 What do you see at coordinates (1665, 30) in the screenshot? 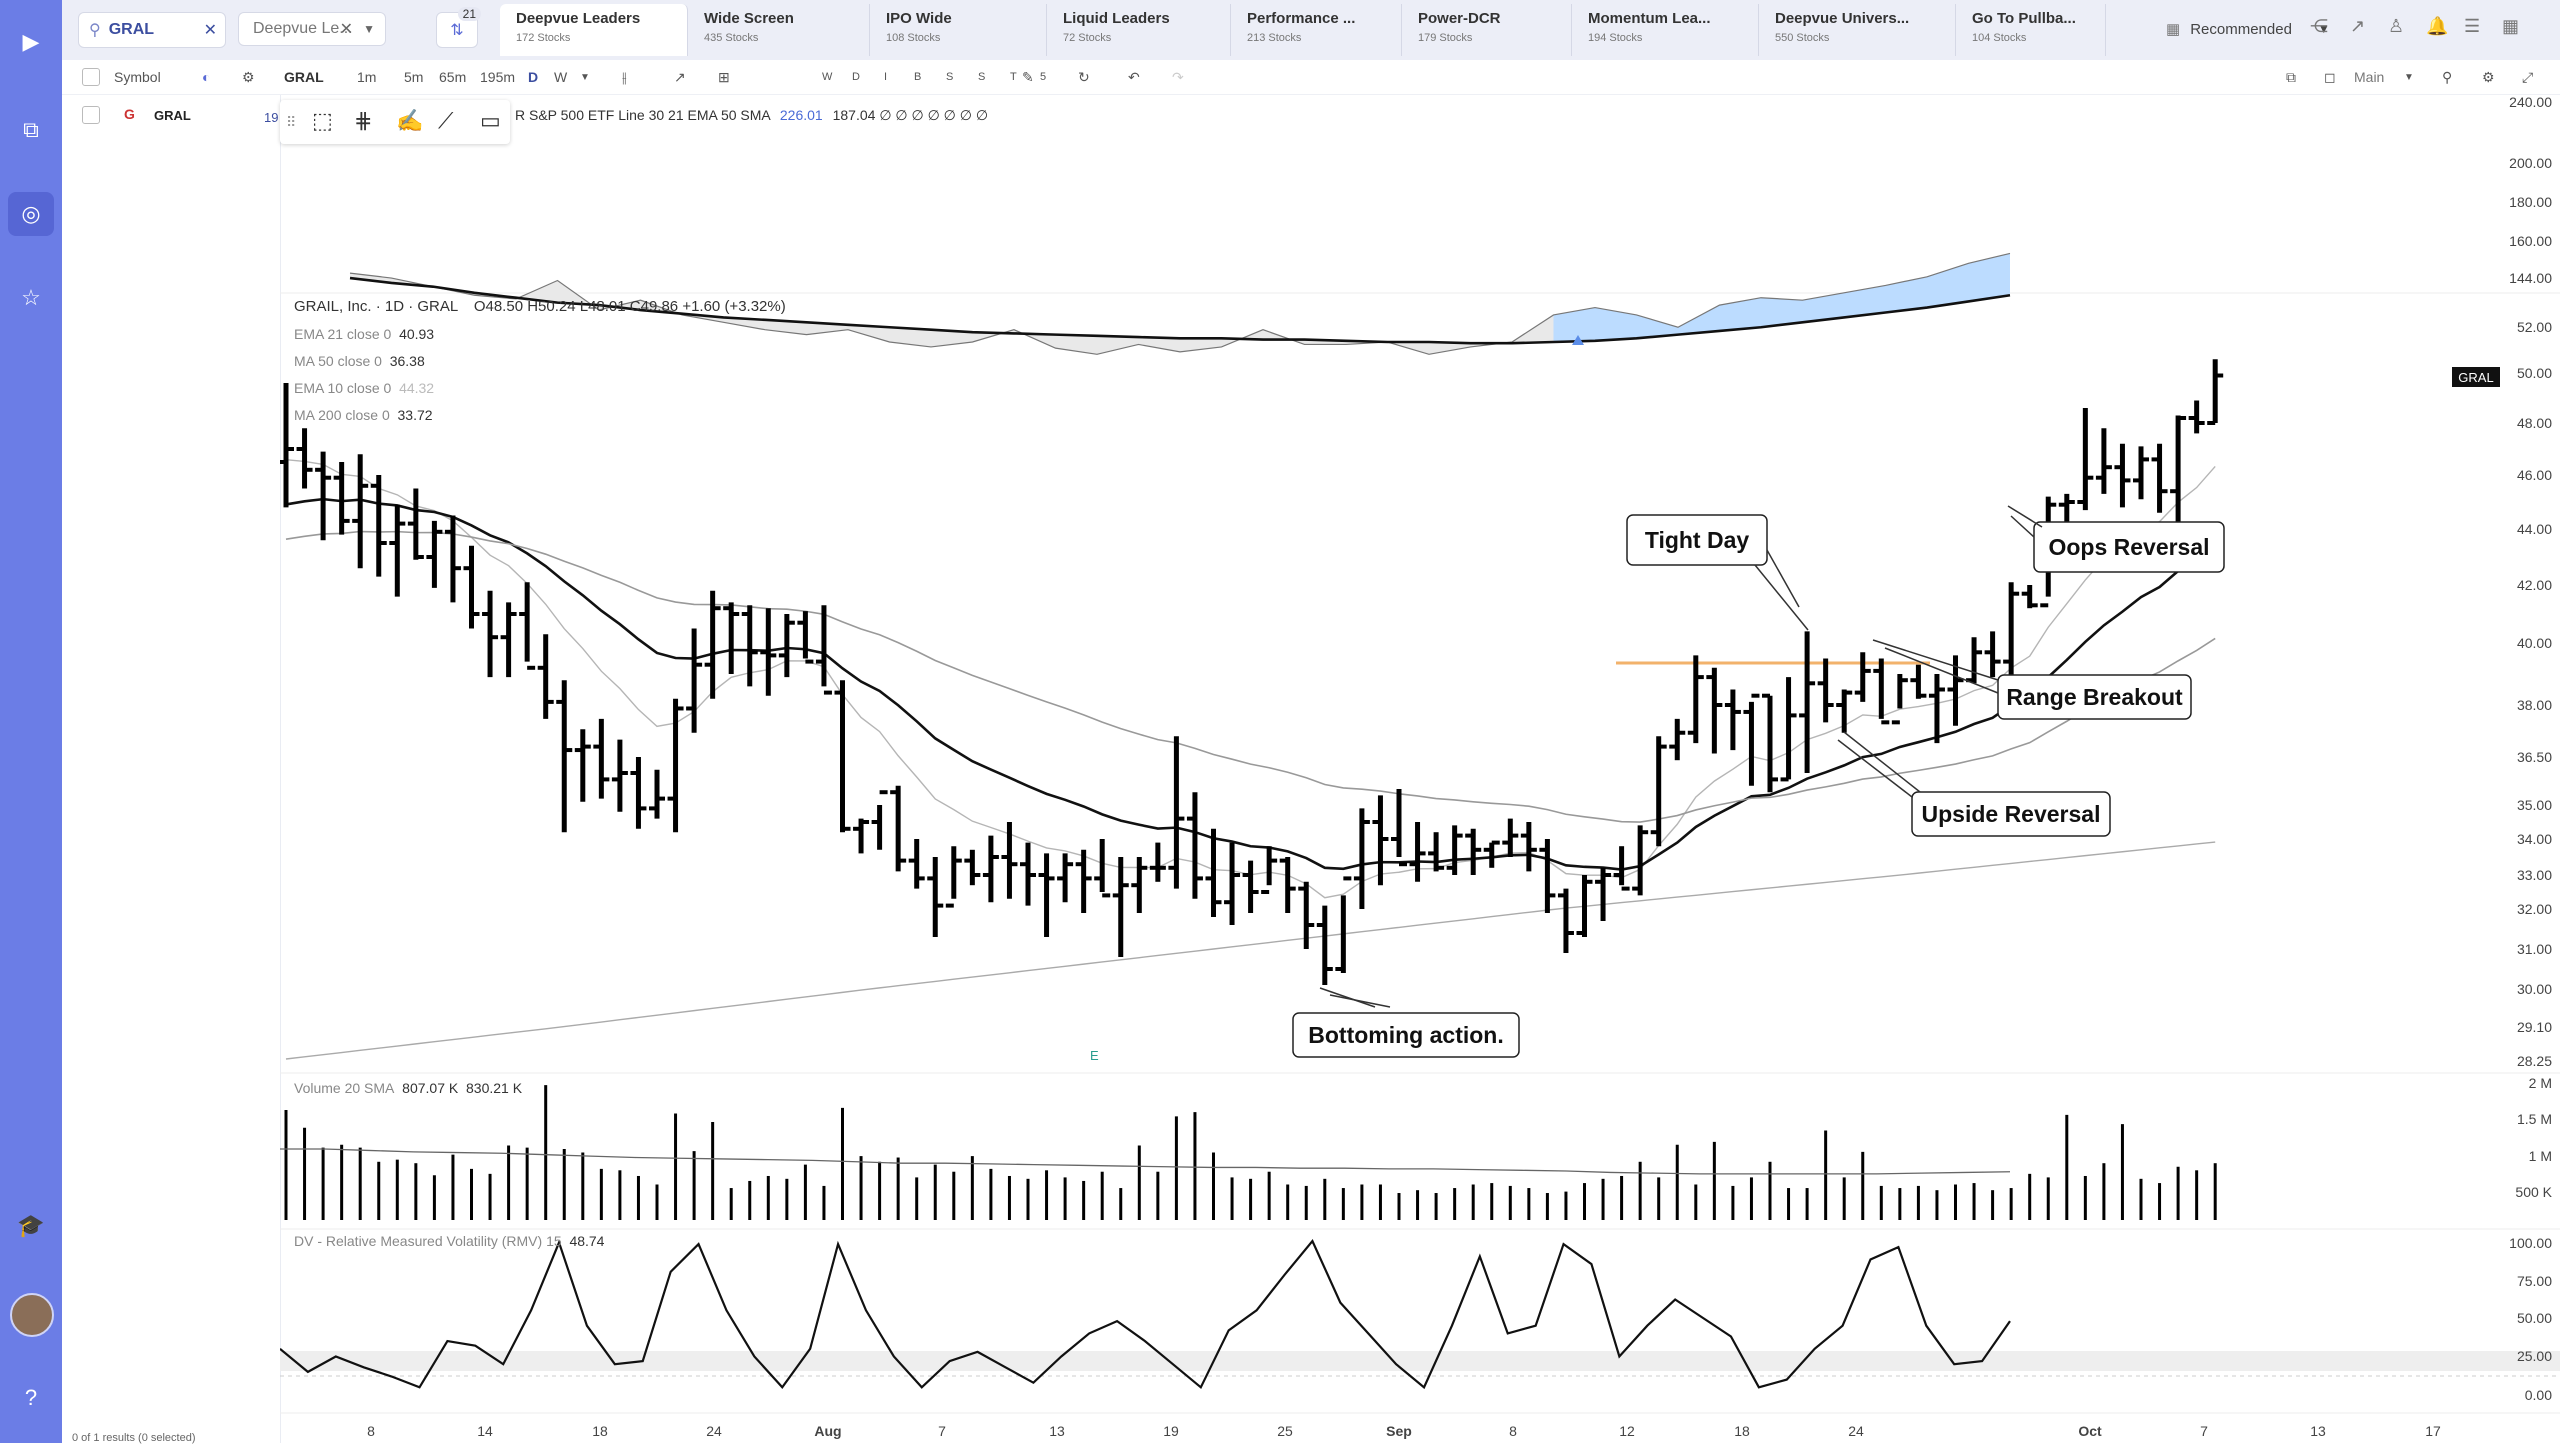
I see `screen-tab: Momentum Lea... 194 Stocks` at bounding box center [1665, 30].